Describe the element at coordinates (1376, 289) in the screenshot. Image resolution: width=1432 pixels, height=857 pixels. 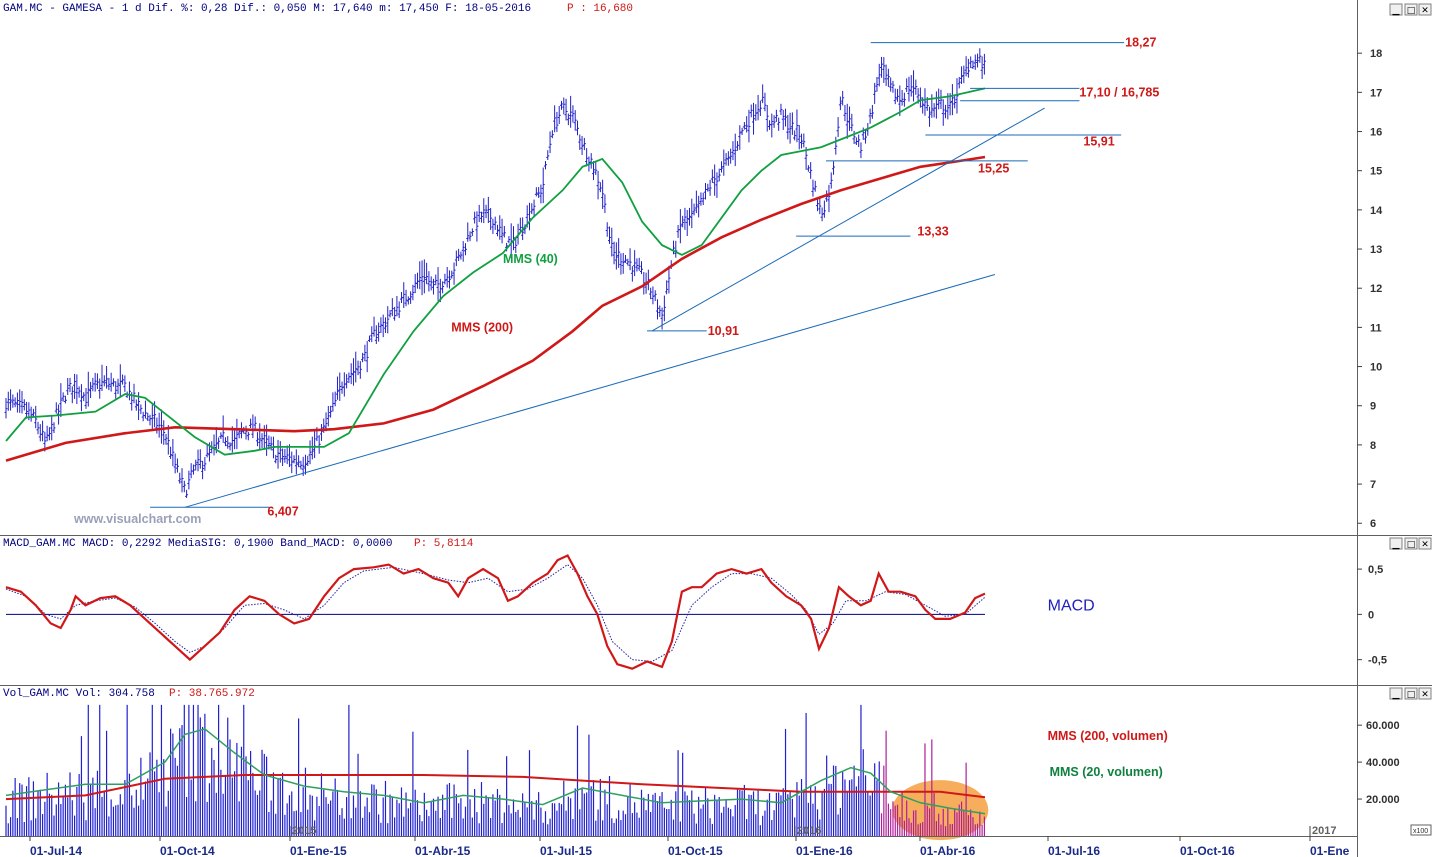
I see `price-y-tick-label: 12` at that location.